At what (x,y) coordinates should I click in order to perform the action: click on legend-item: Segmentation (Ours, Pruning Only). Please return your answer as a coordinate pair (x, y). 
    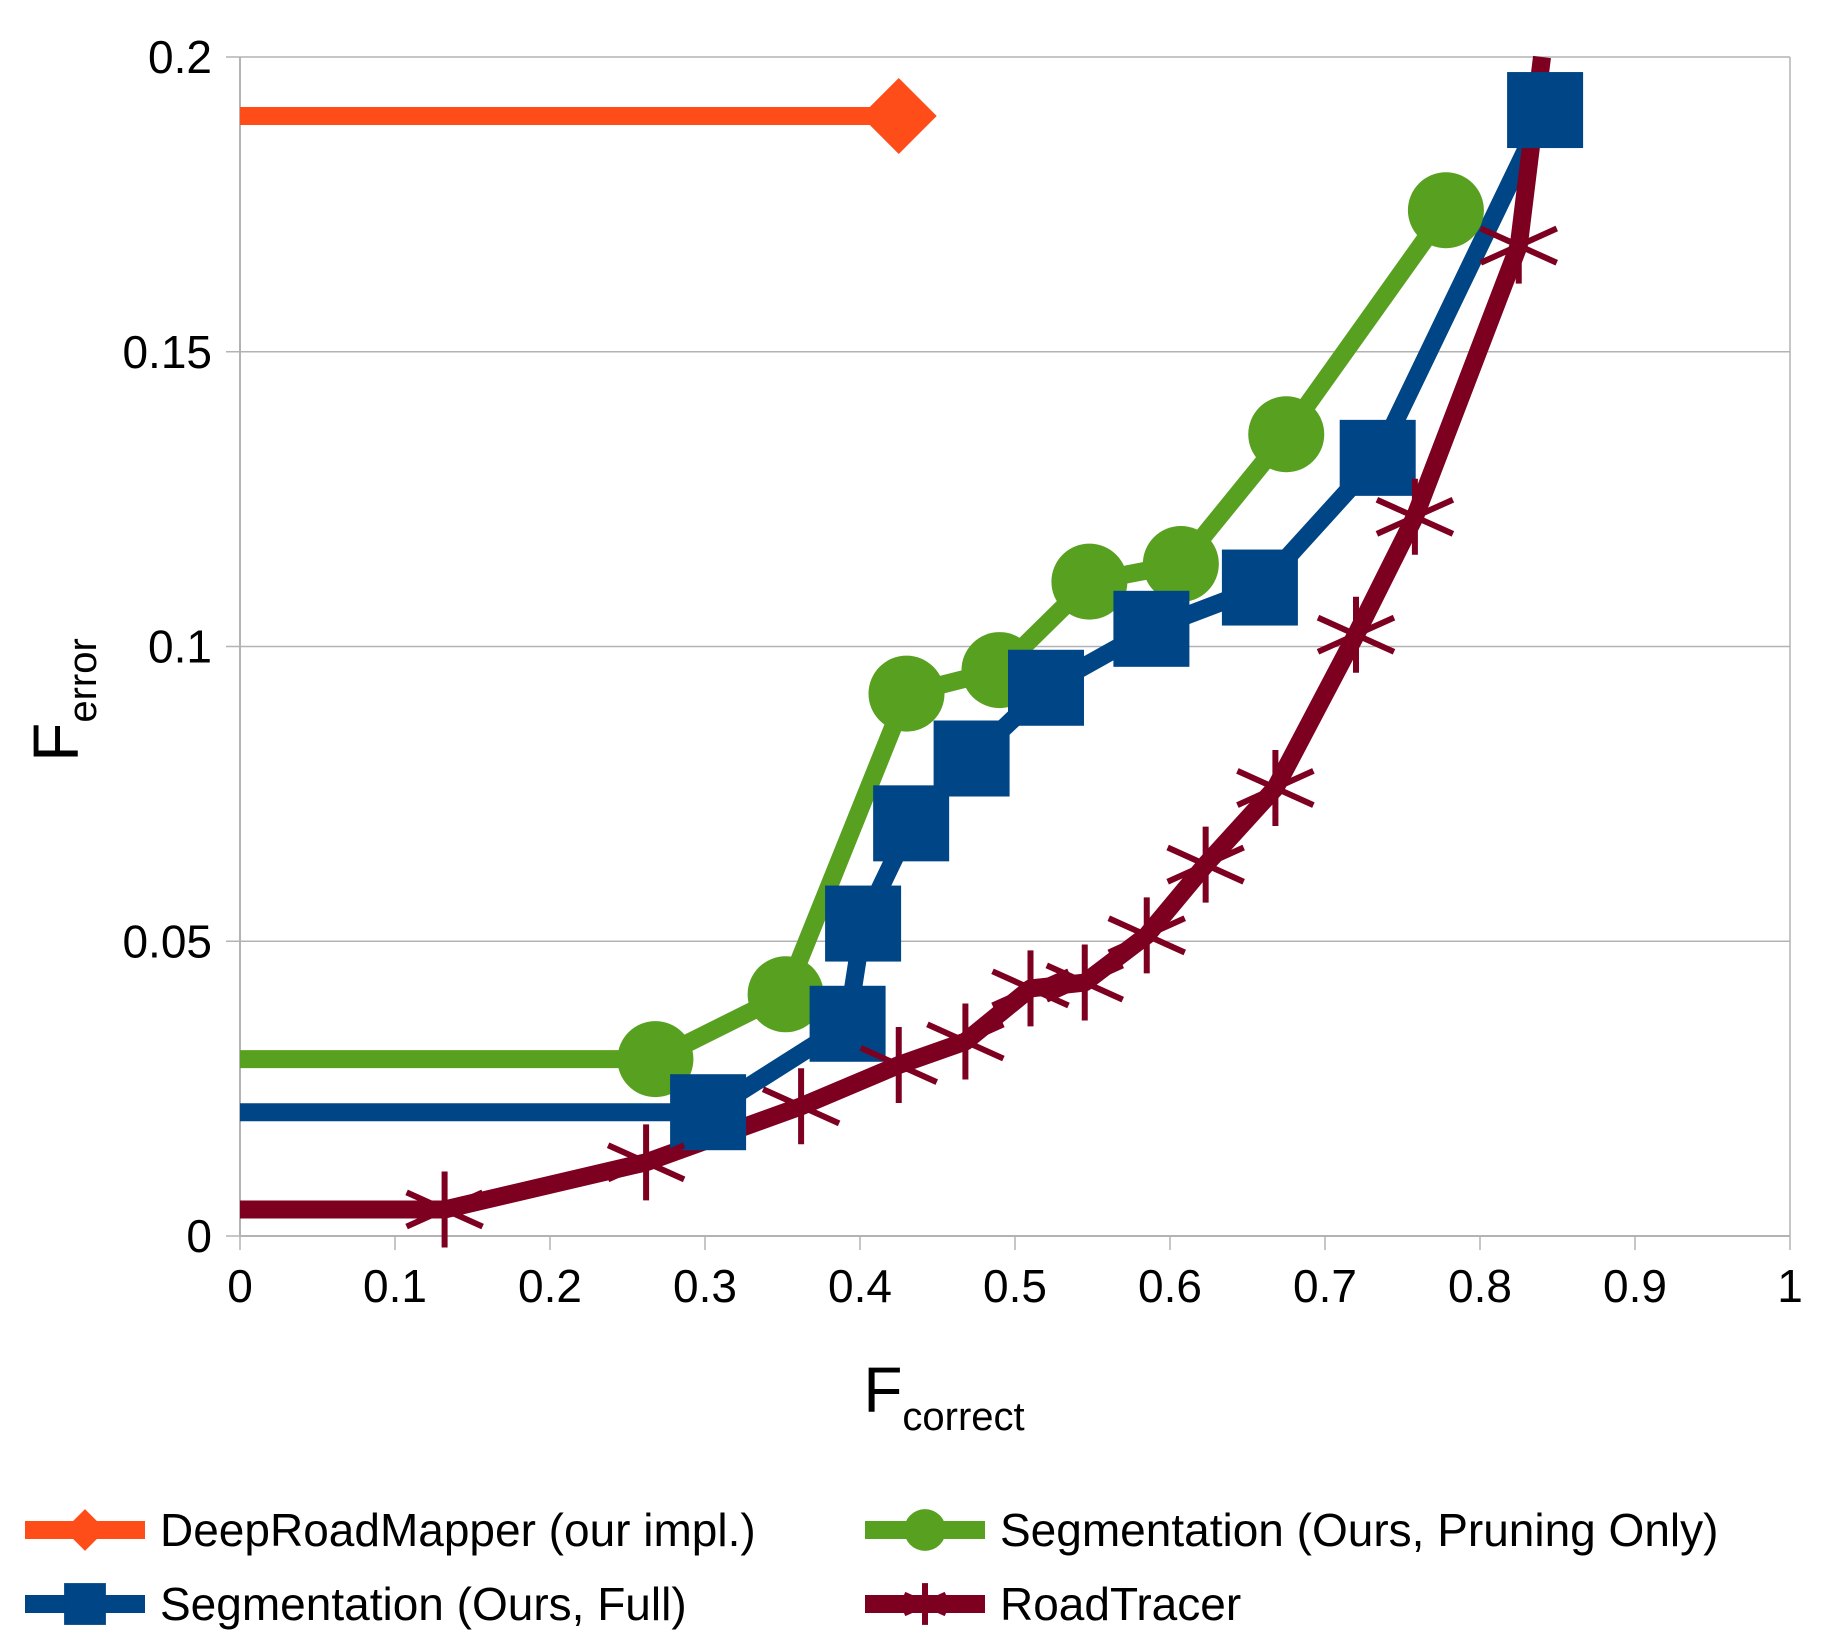
    Looking at the image, I should click on (1291, 1530).